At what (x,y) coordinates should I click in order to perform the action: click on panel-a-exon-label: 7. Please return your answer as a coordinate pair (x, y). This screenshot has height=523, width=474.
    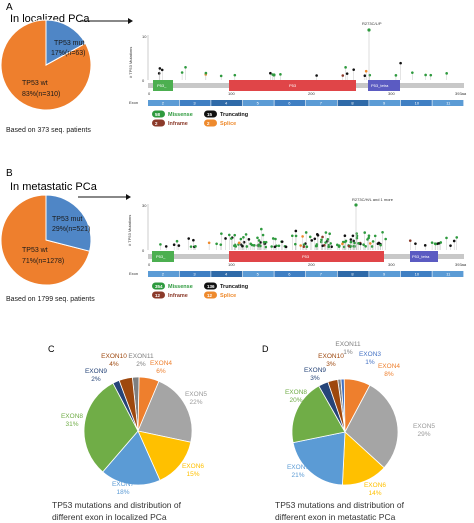
    Looking at the image, I should click on (321, 103).